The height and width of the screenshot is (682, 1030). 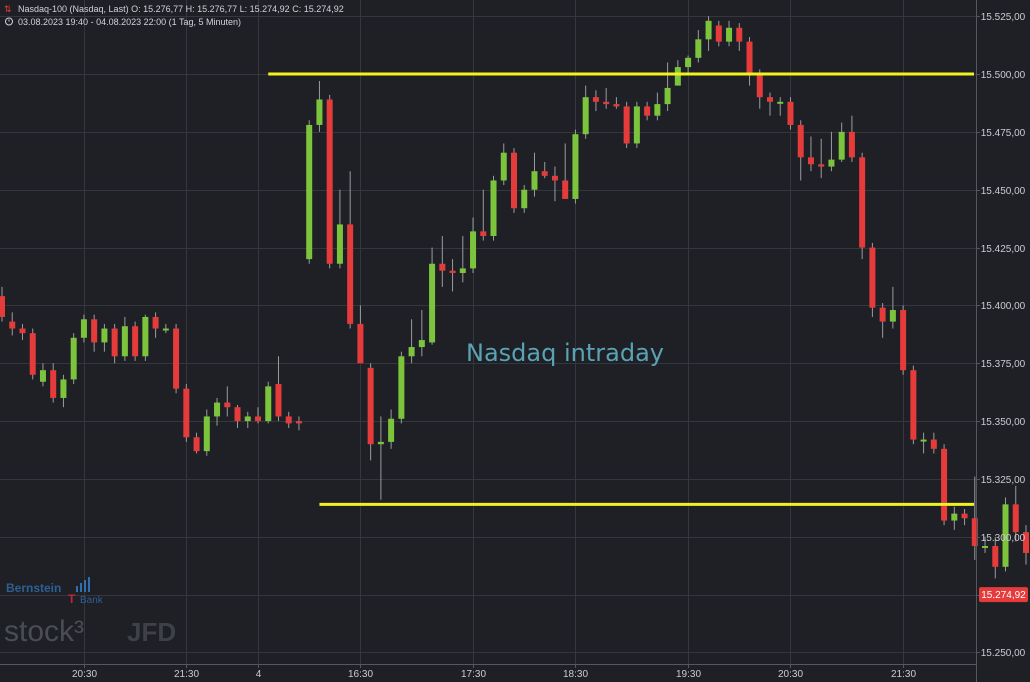 I want to click on instrument-icon: ⇅, so click(x=8, y=9).